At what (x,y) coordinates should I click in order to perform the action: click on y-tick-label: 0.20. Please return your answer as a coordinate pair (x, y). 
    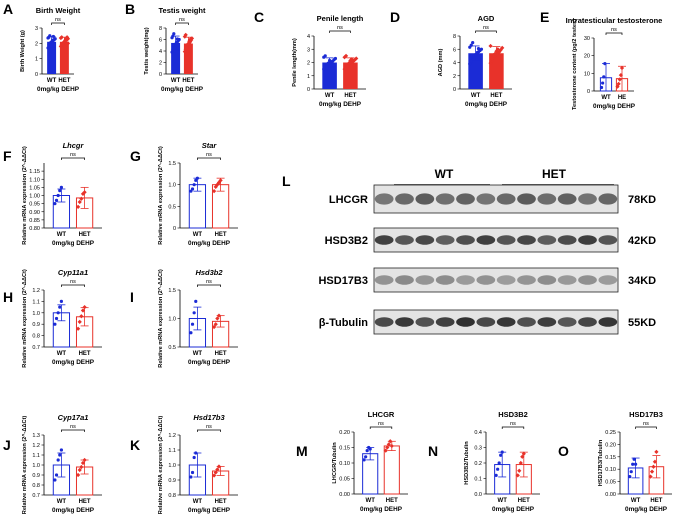
    Looking at the image, I should click on (344, 433).